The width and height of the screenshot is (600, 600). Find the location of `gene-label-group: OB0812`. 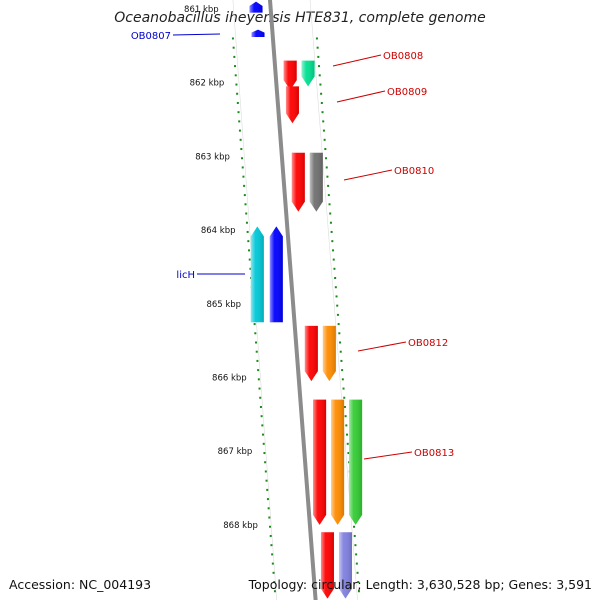

gene-label-group: OB0812 is located at coordinates (402, 345).